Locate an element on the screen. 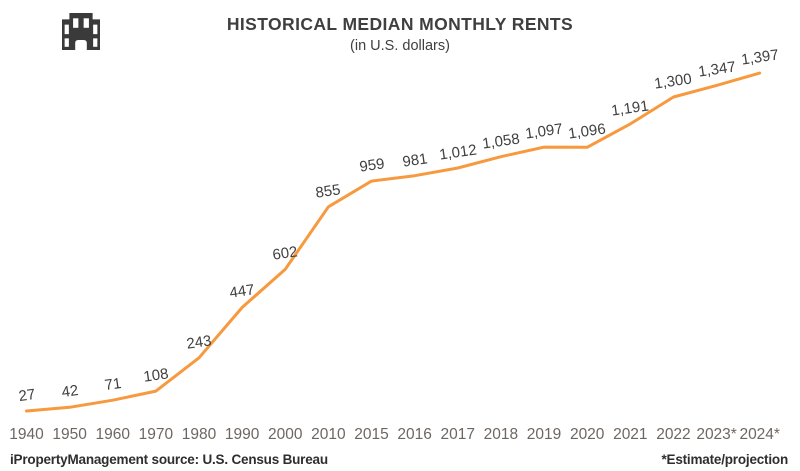 This screenshot has height=471, width=800. x-axis-label-2000: 2000 is located at coordinates (285, 434).